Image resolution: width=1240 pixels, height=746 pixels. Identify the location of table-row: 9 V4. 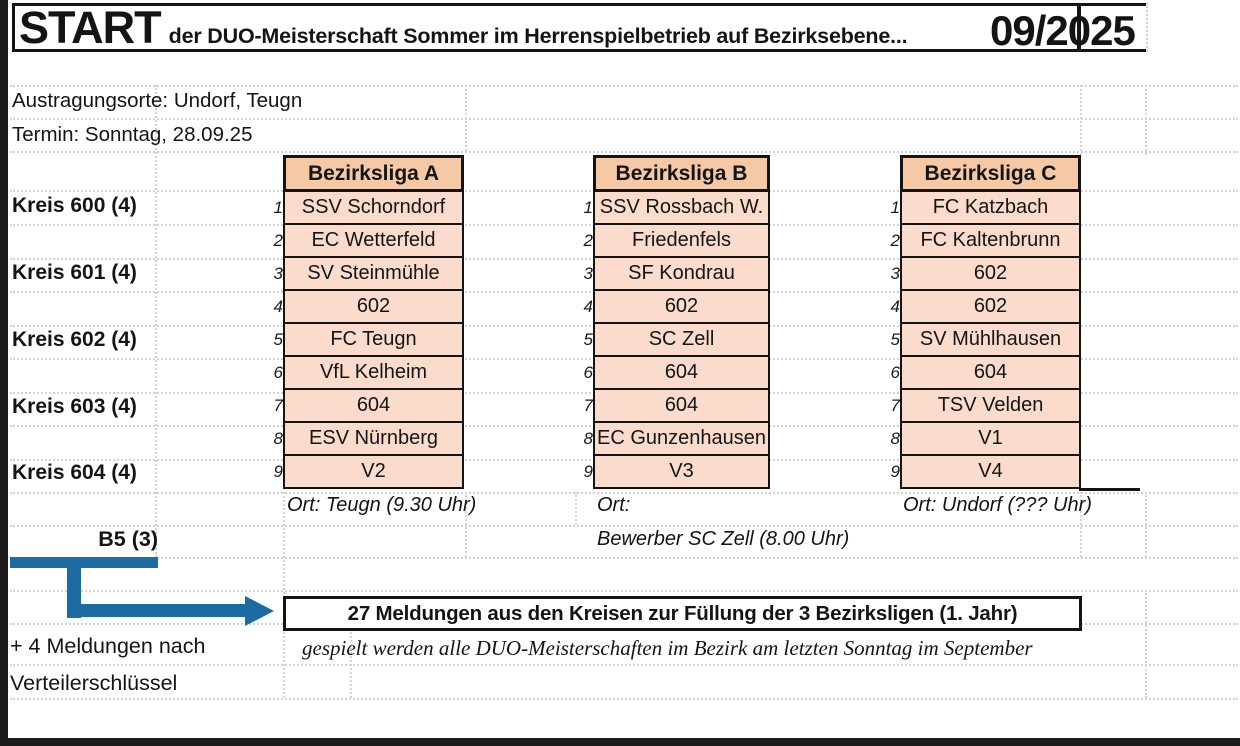
(986, 471).